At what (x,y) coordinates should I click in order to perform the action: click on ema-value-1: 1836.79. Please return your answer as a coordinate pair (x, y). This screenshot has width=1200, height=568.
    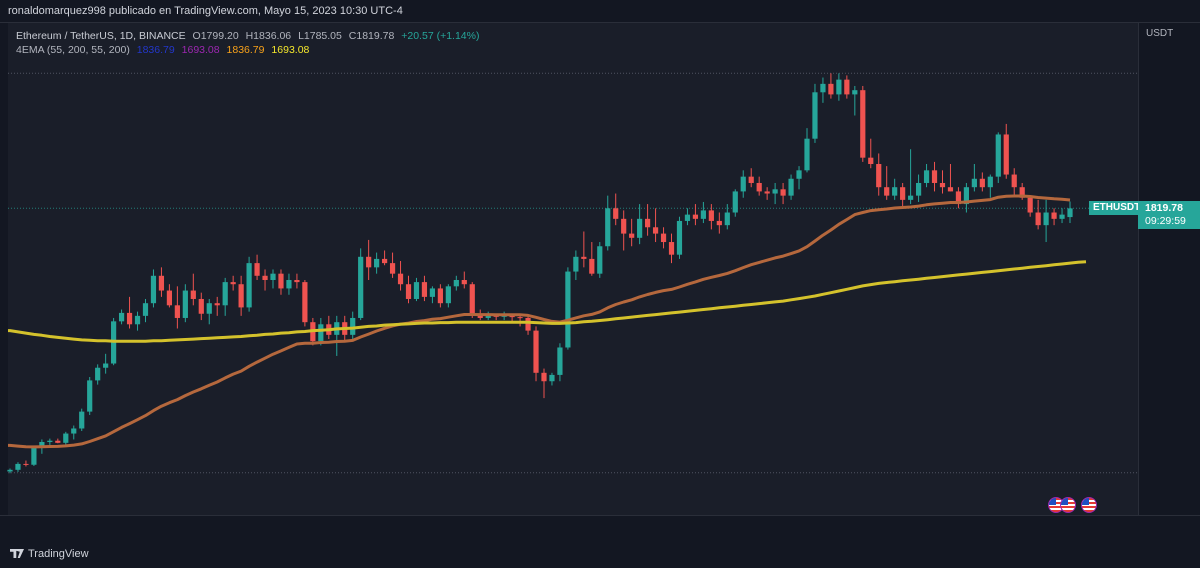
    Looking at the image, I should click on (155, 50).